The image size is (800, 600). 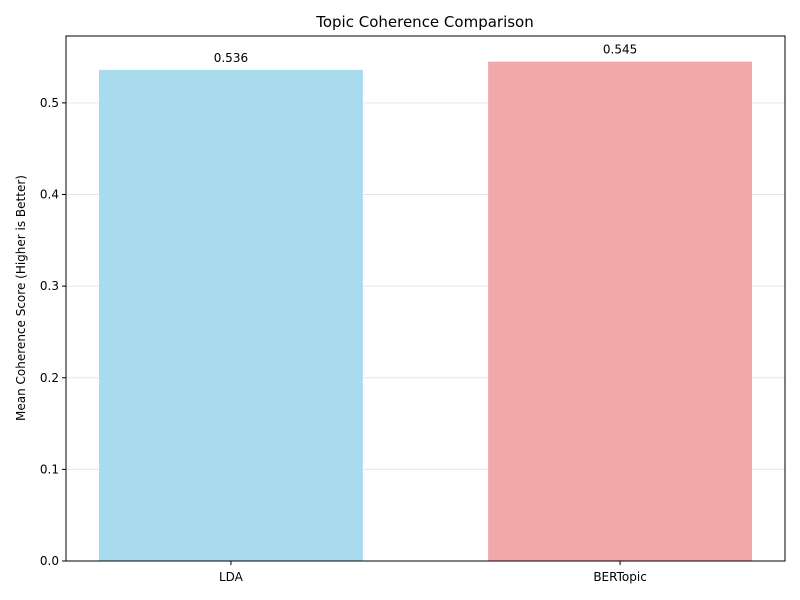 What do you see at coordinates (49, 378) in the screenshot?
I see `y-tick-label: 0.2` at bounding box center [49, 378].